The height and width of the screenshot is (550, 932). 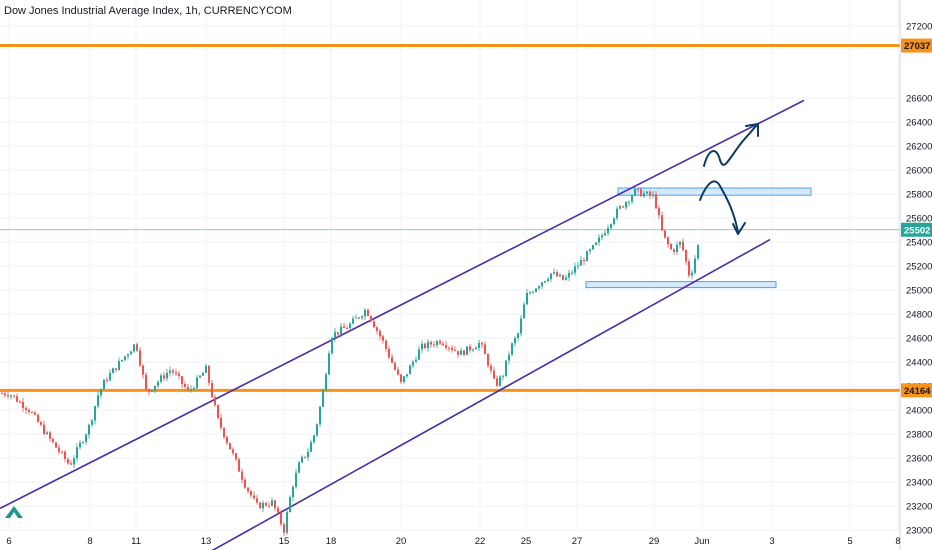 I want to click on price-tick-label: 23400, so click(x=919, y=483).